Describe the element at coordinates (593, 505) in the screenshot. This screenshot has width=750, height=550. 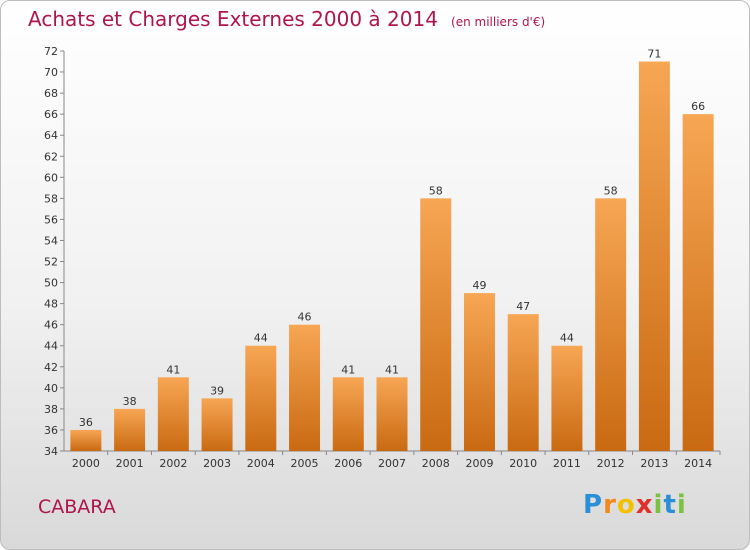
I see `logo-letter: P` at that location.